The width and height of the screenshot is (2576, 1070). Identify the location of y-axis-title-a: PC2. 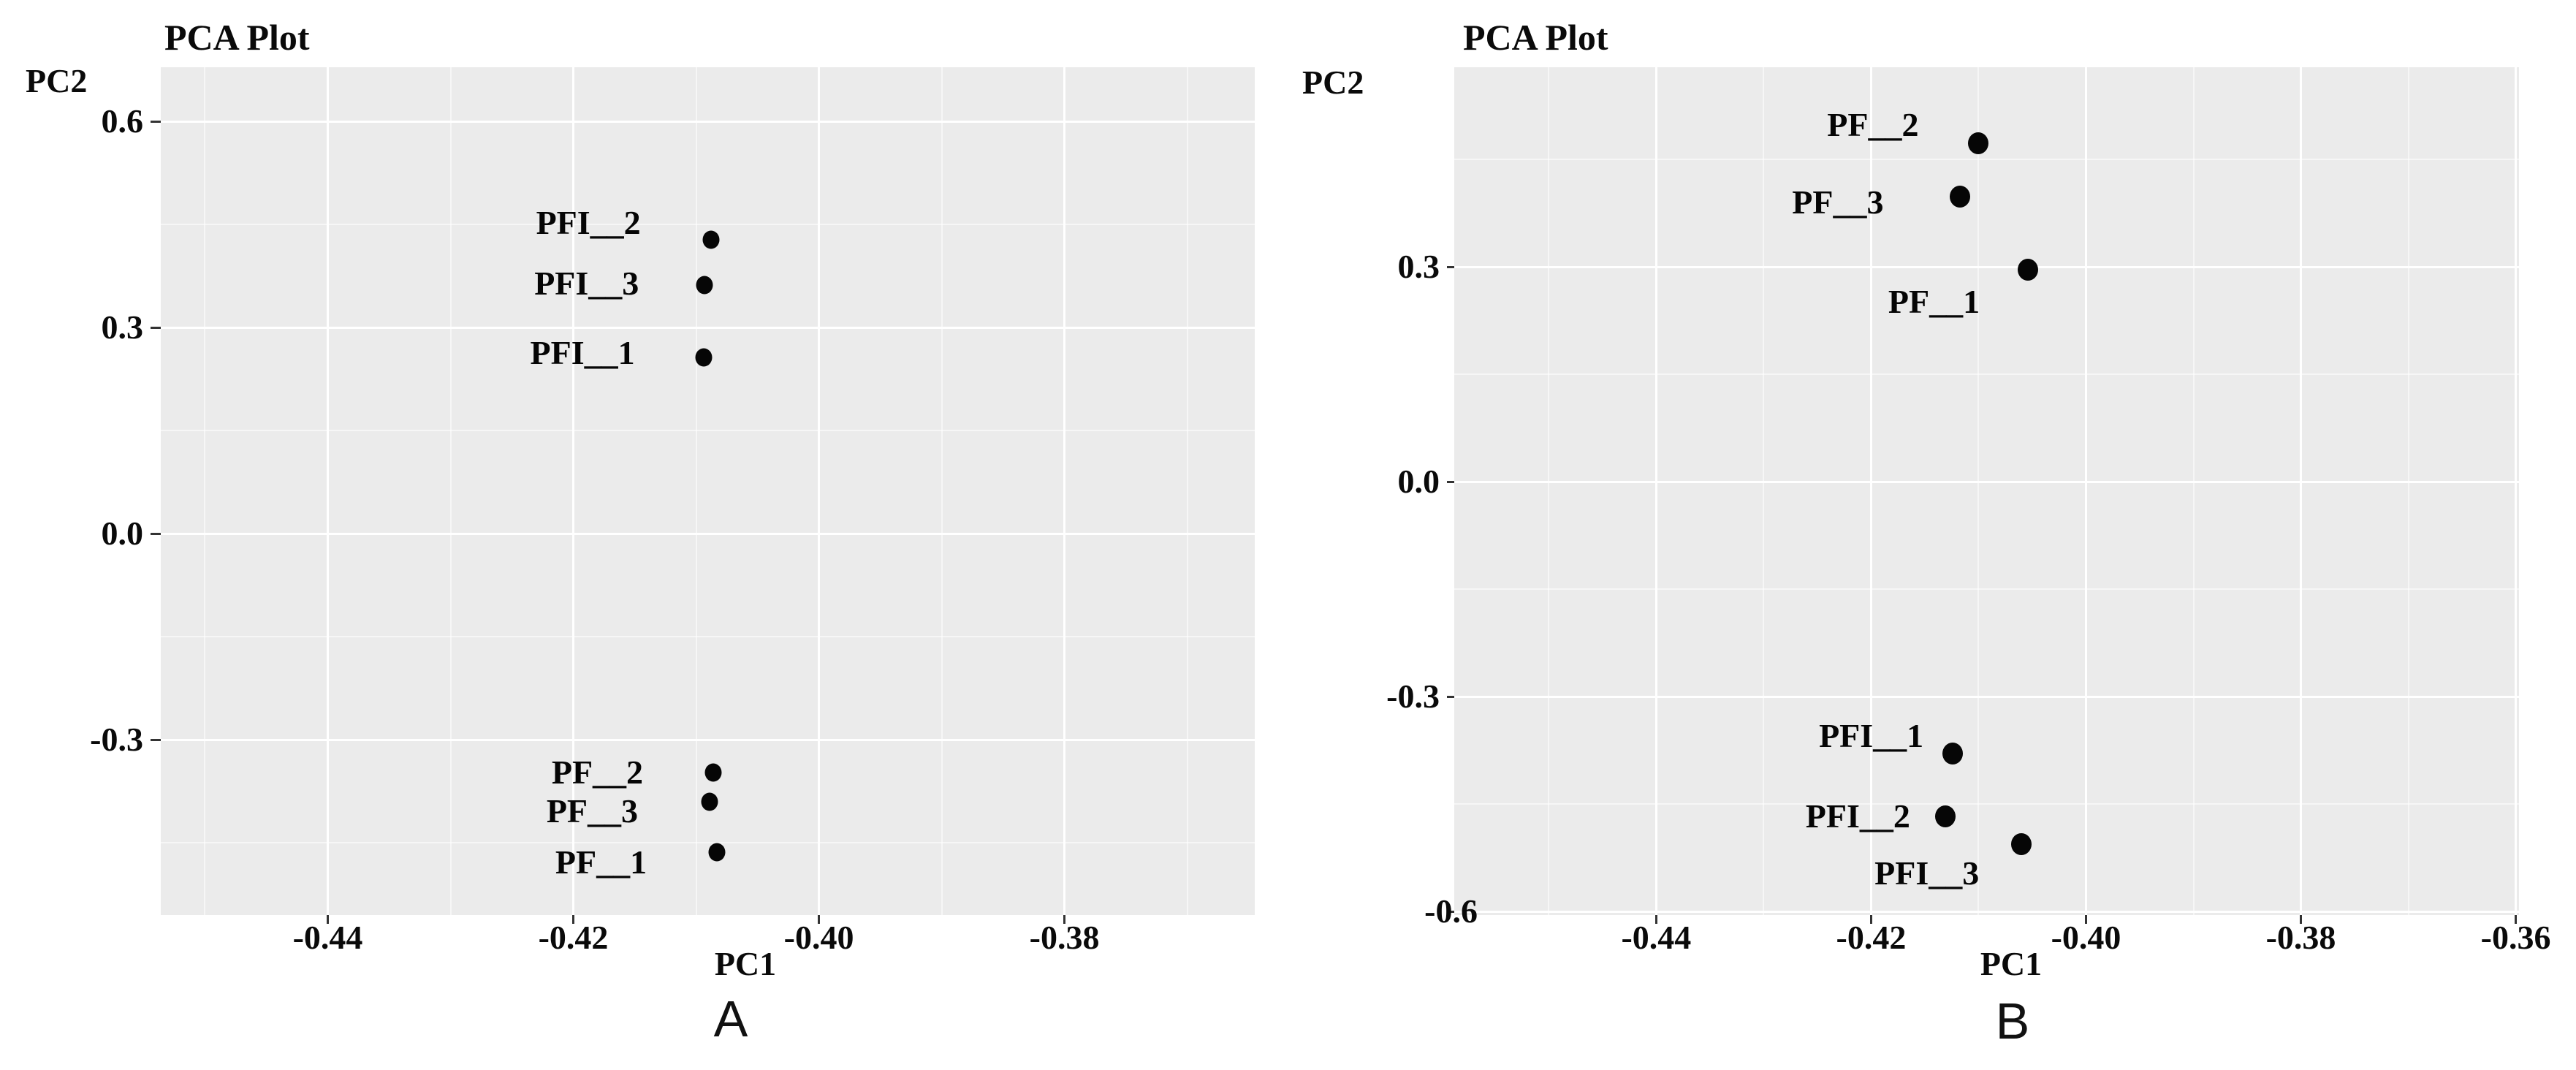
(57, 80).